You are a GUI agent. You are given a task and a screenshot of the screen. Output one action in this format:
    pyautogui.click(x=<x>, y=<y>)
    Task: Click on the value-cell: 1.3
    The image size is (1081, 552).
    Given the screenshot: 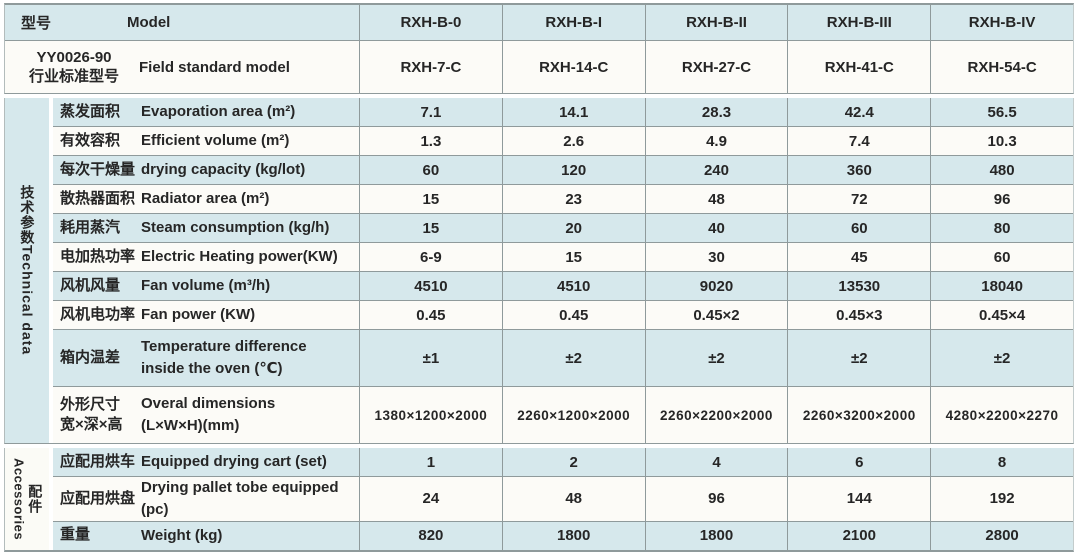 What is the action you would take?
    pyautogui.click(x=430, y=141)
    